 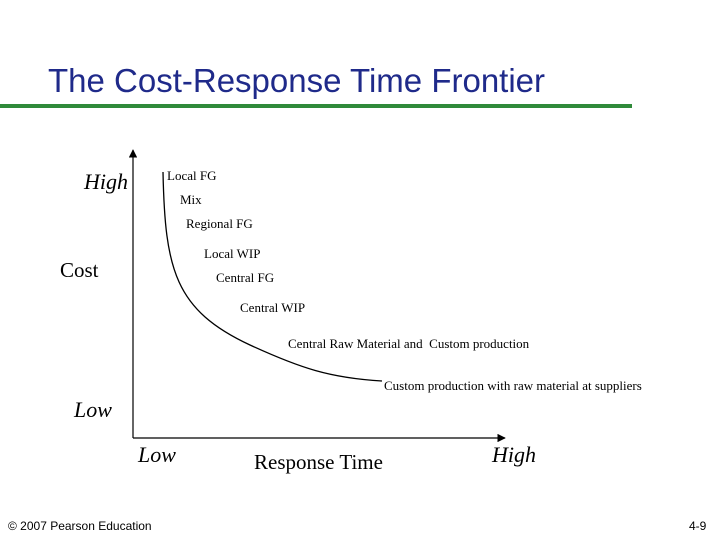 I want to click on y-axis-high-label: High, so click(x=106, y=181).